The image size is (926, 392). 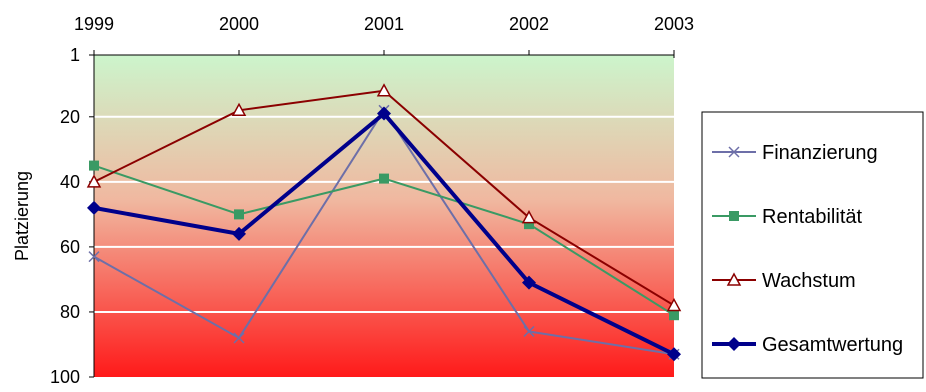 What do you see at coordinates (239, 24) in the screenshot?
I see `x-tick-label: 2000` at bounding box center [239, 24].